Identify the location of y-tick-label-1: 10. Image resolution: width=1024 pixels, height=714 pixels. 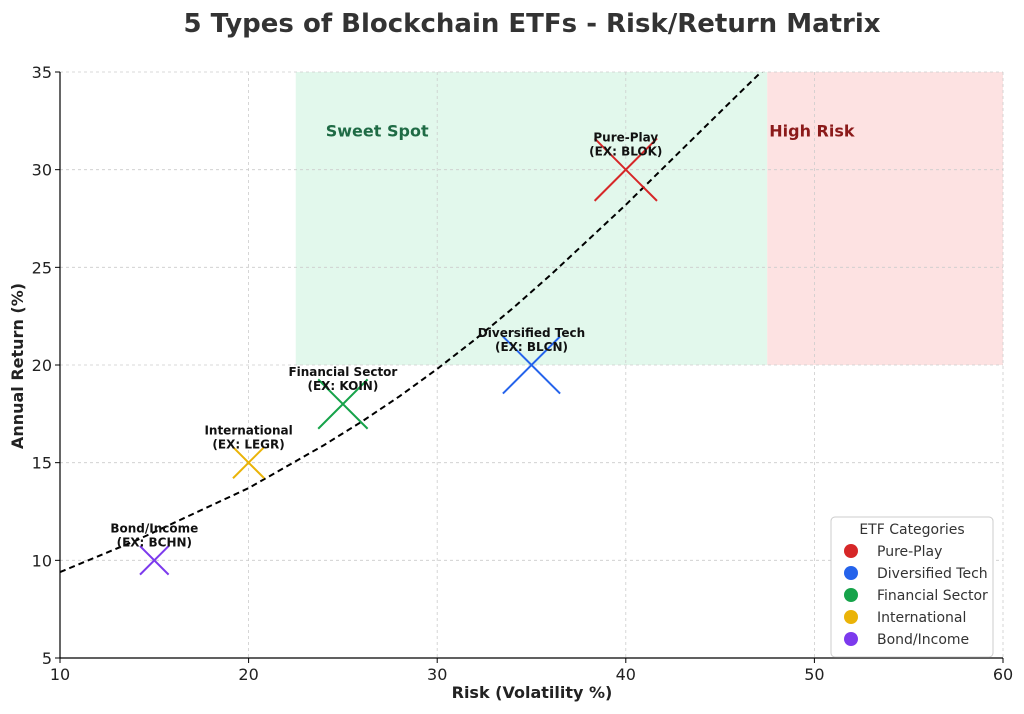
(42, 560).